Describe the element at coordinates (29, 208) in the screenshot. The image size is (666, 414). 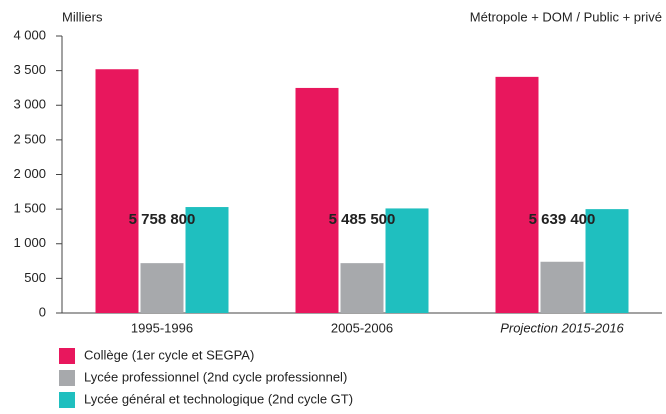
I see `y-tick-label: 1 500` at that location.